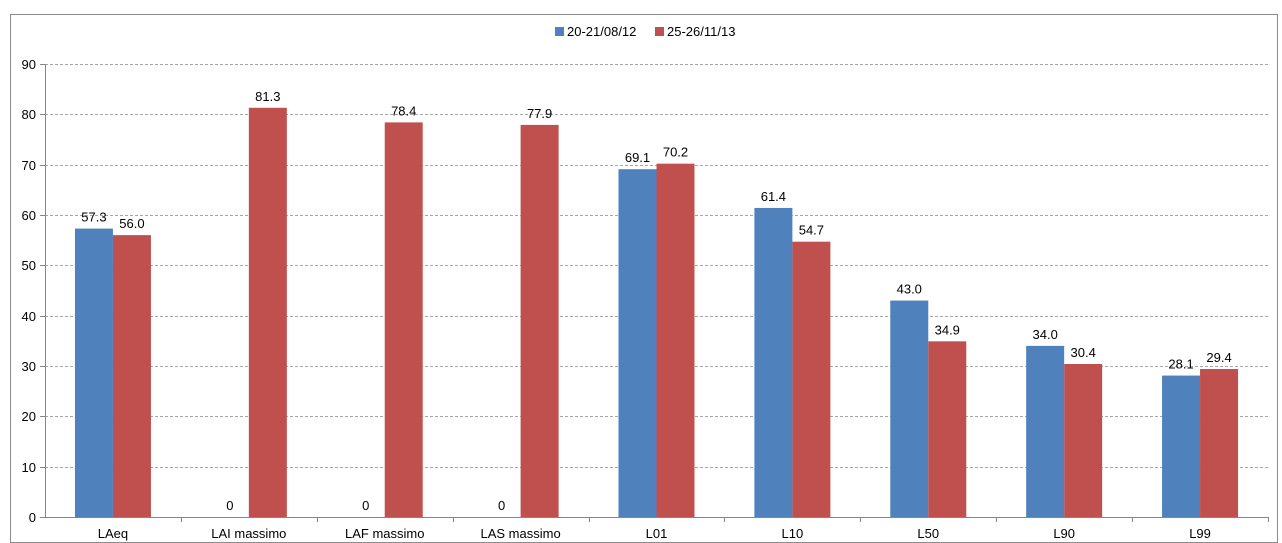 The width and height of the screenshot is (1282, 543). Describe the element at coordinates (29, 265) in the screenshot. I see `y-tick-label: 50` at that location.